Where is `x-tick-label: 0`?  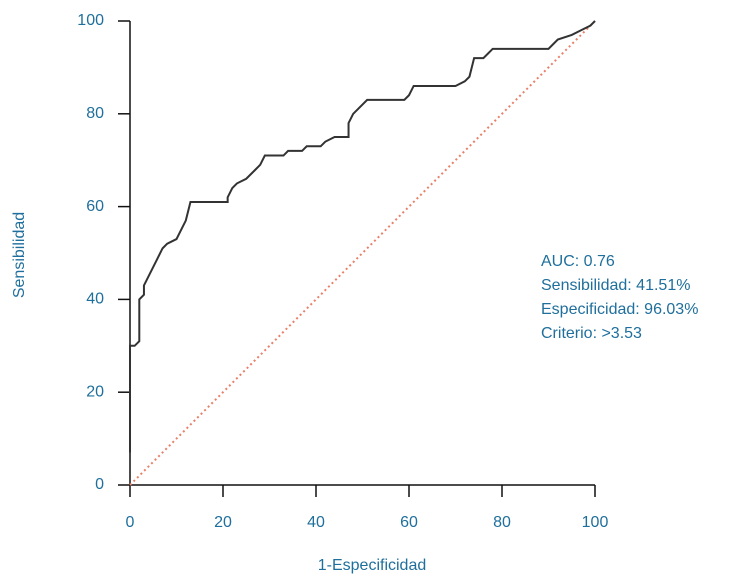 x-tick-label: 0 is located at coordinates (130, 522).